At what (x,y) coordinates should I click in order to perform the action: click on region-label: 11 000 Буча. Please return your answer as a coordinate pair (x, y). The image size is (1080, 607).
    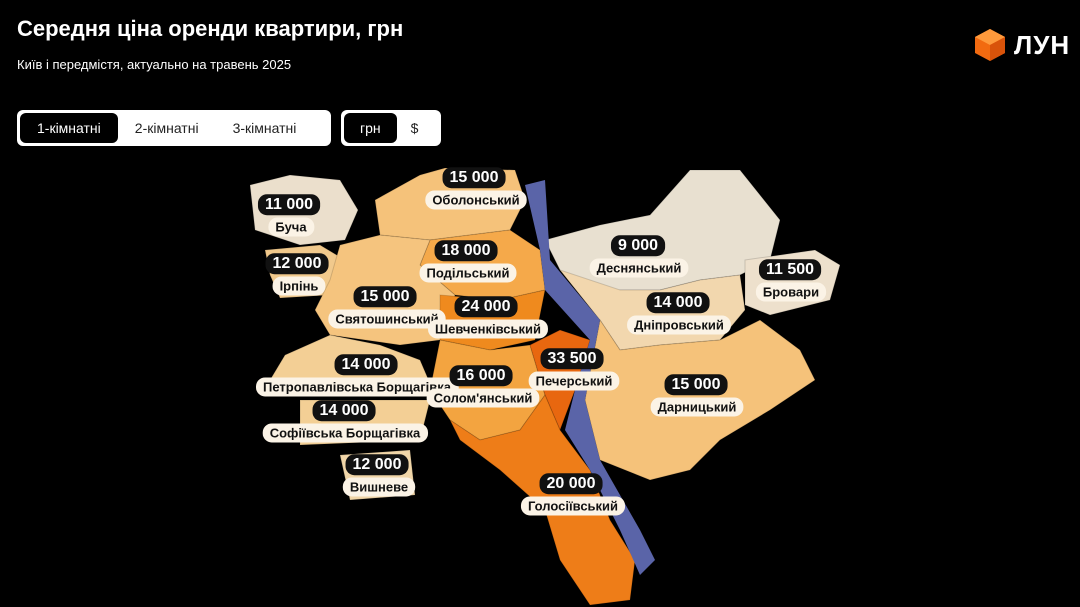
    Looking at the image, I should click on (289, 215).